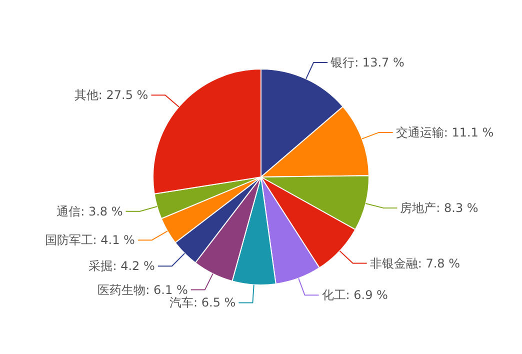  Describe the element at coordinates (415, 263) in the screenshot. I see `slice-label: 非银金融: 7.8 %` at that location.